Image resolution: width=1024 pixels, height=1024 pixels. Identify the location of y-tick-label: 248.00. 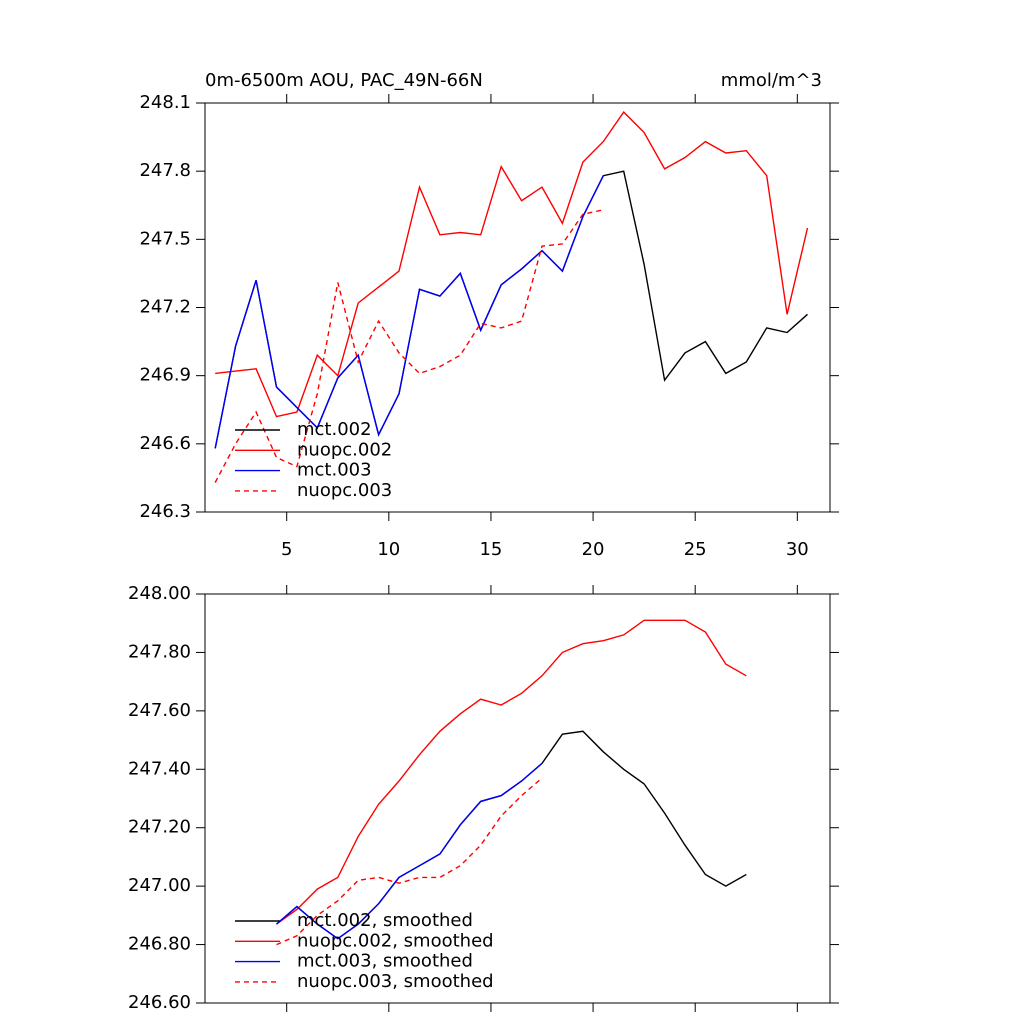
(159, 593).